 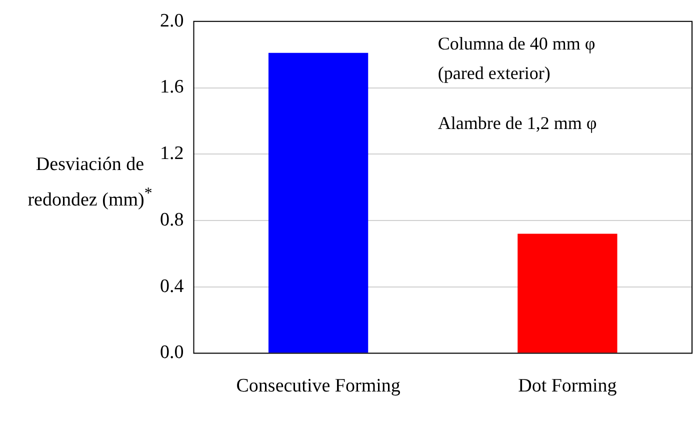 What do you see at coordinates (494, 73) in the screenshot?
I see `annotation: (pared exterior)` at bounding box center [494, 73].